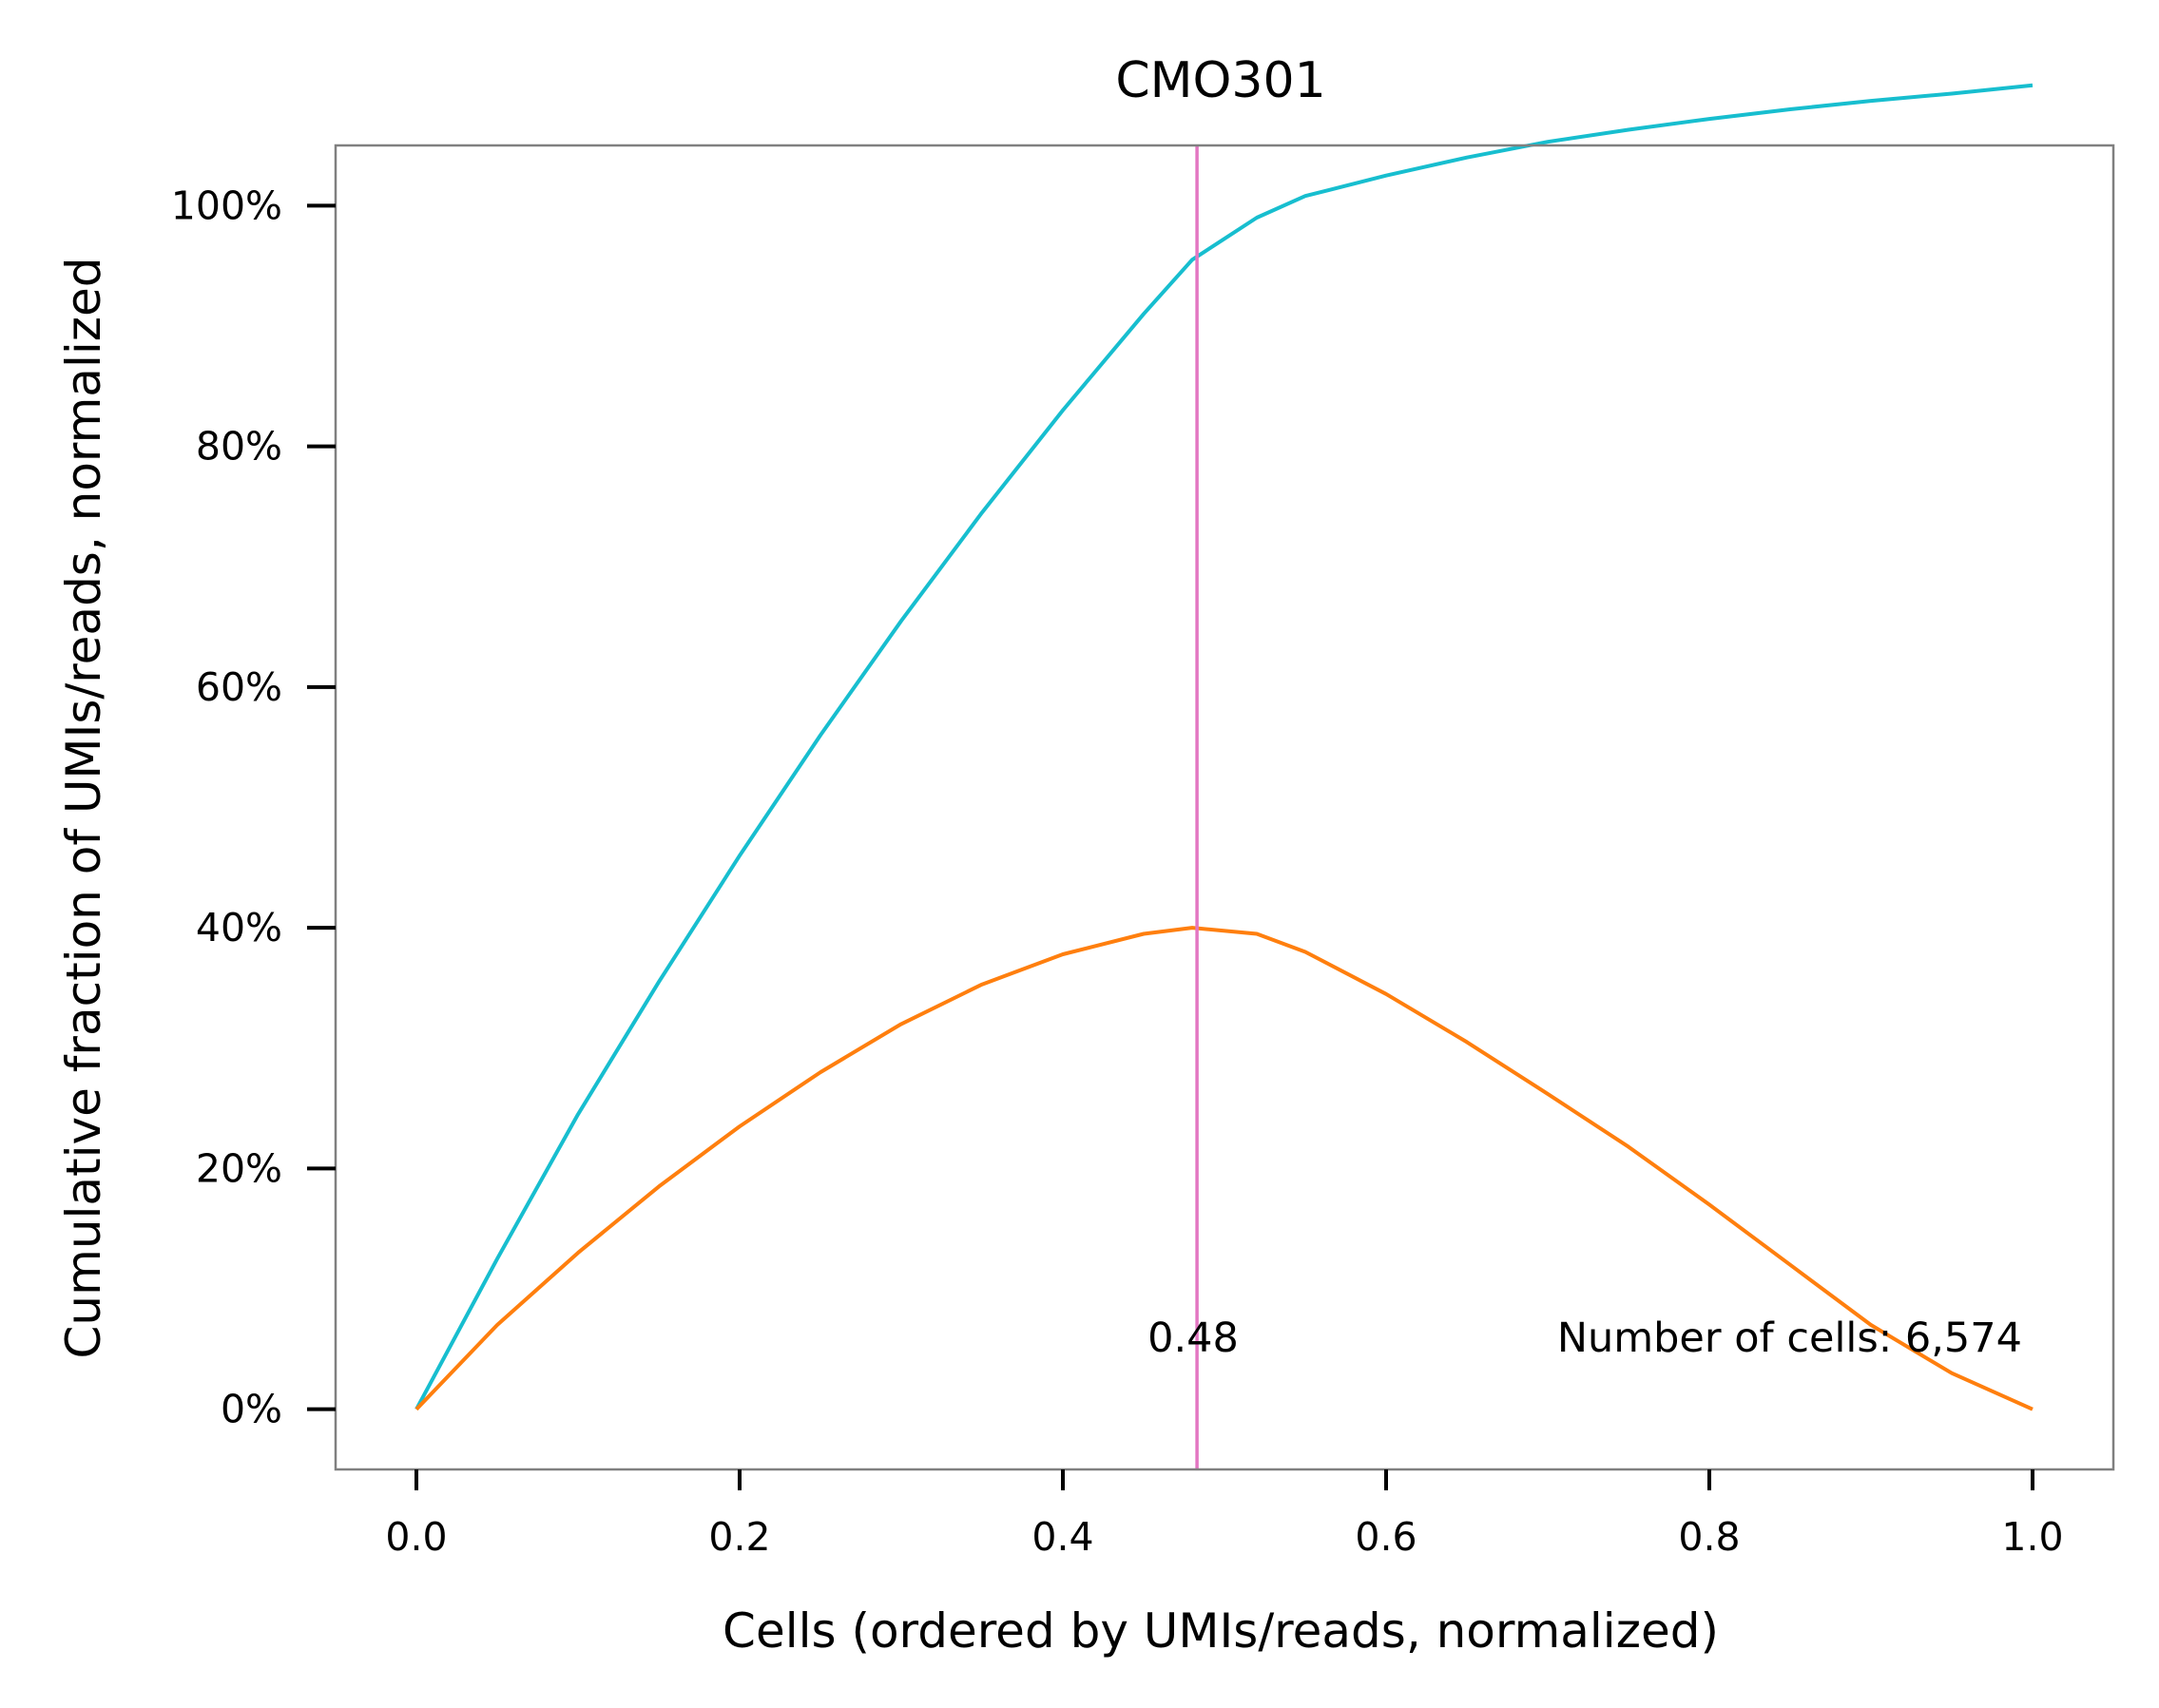 The height and width of the screenshot is (1708, 2159). I want to click on y-tick-label: 100%, so click(226, 205).